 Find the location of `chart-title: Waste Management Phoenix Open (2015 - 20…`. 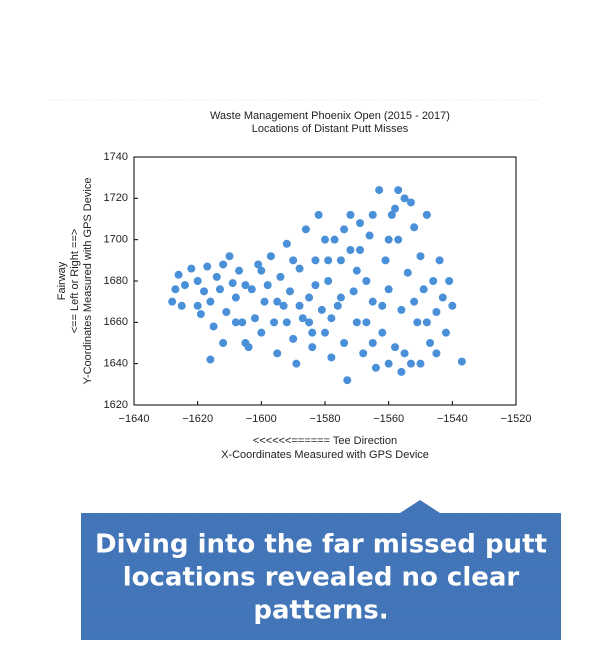

chart-title: Waste Management Phoenix Open (2015 - 20… is located at coordinates (330, 116).